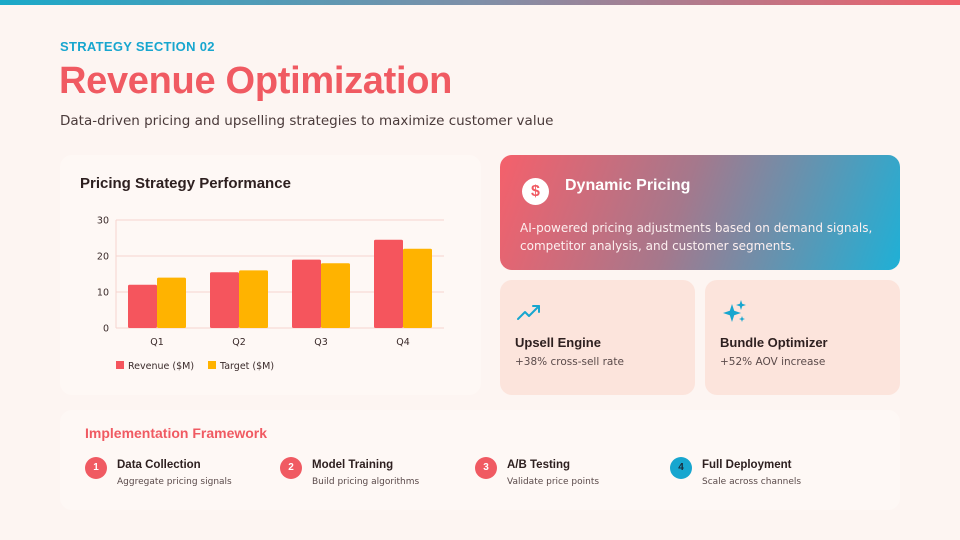  I want to click on x-tick-label: Q3, so click(321, 342).